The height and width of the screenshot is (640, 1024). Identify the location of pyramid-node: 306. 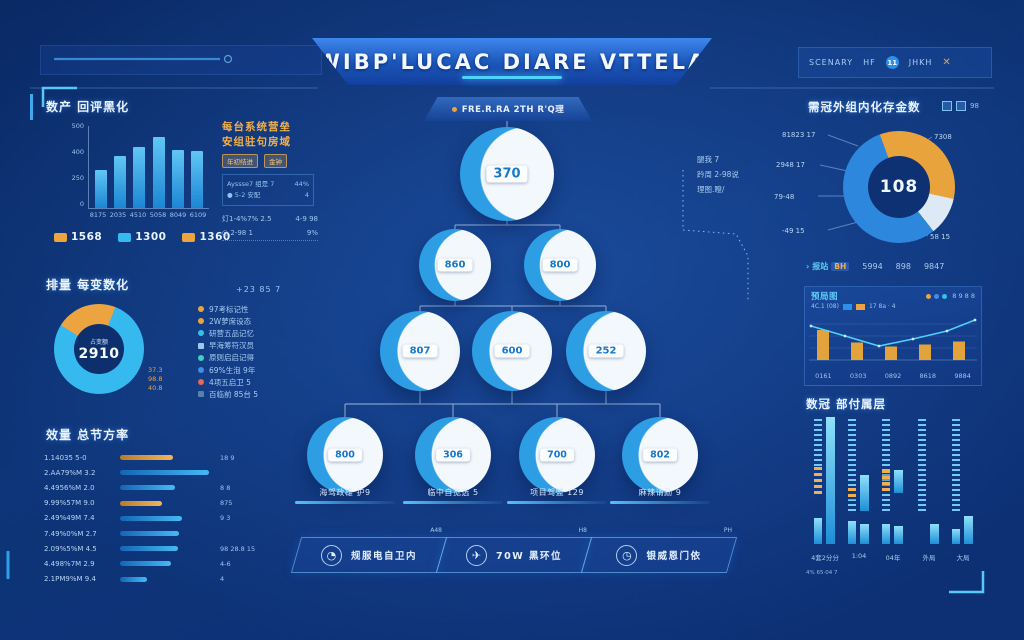
(453, 455).